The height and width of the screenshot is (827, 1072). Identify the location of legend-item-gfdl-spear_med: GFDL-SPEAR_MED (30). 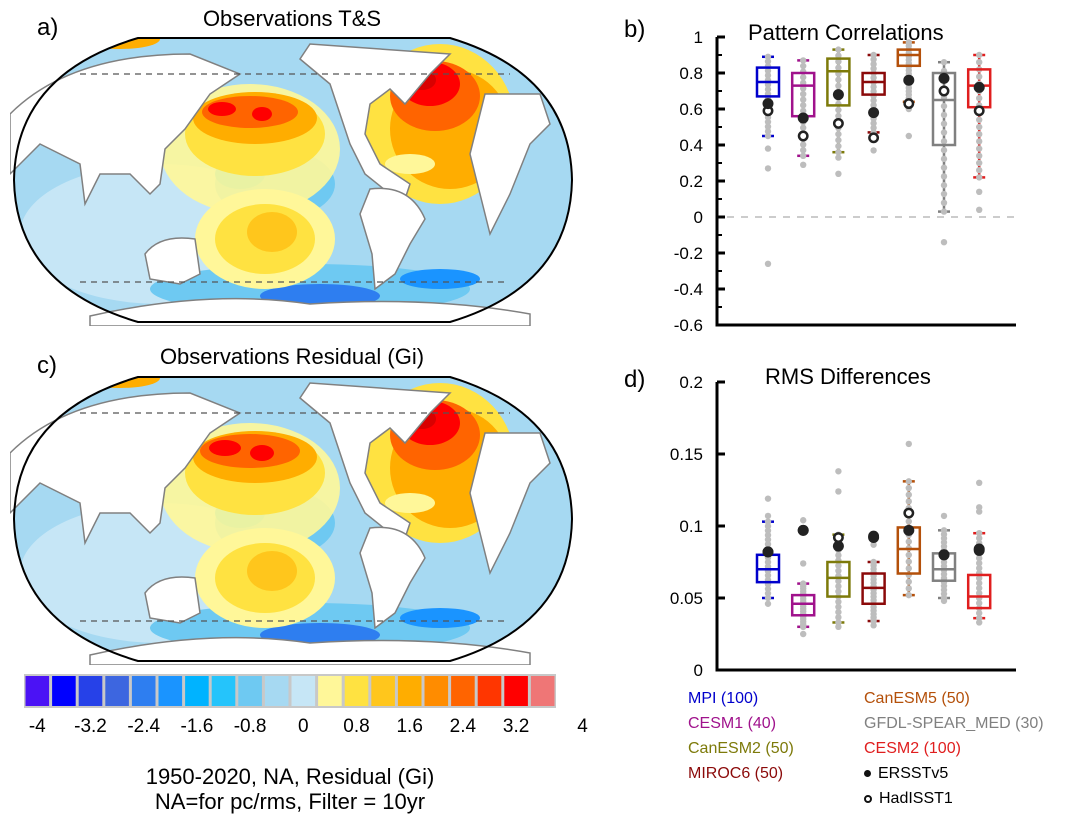
(954, 723).